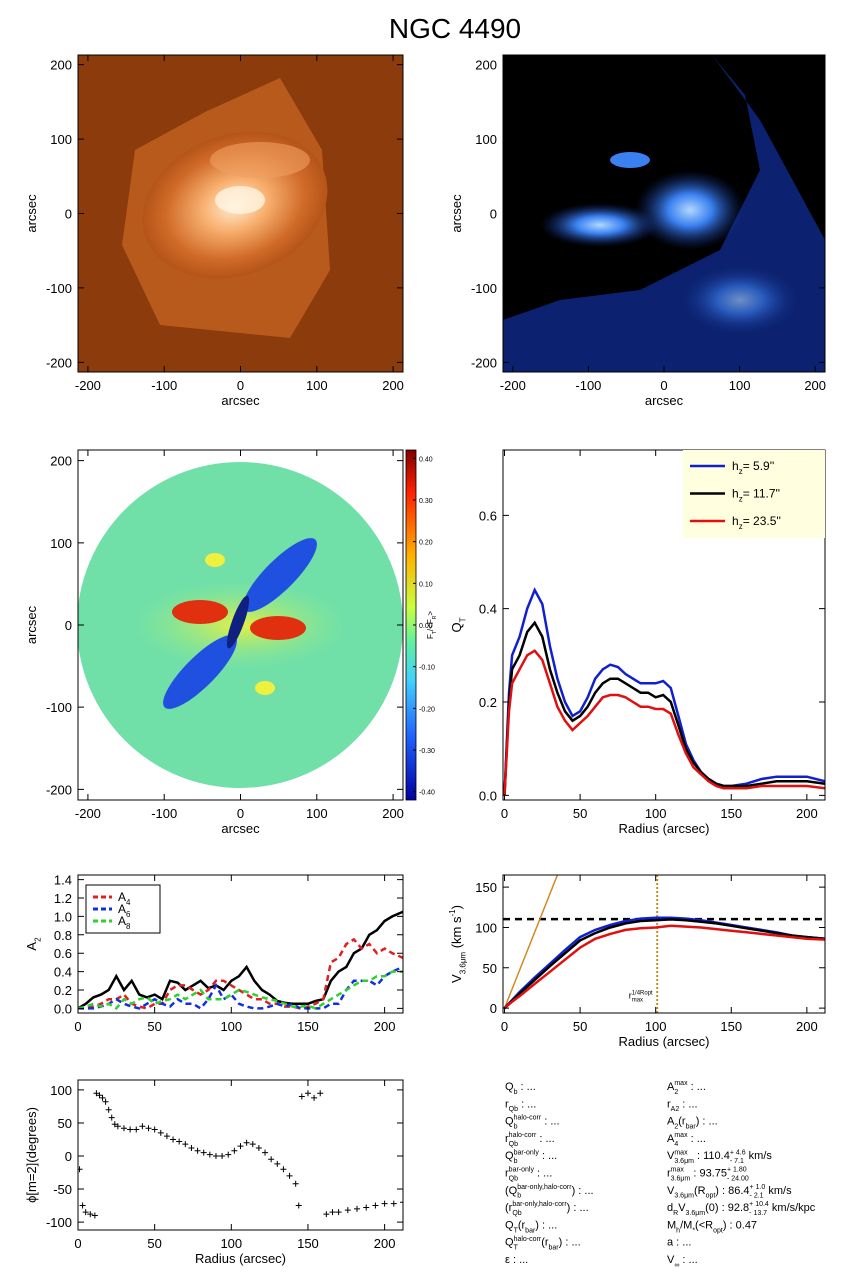 Image resolution: width=850 pixels, height=1275 pixels. I want to click on parameter-line: Mh/M*(<Ropt) : 0.47, so click(712, 1226).